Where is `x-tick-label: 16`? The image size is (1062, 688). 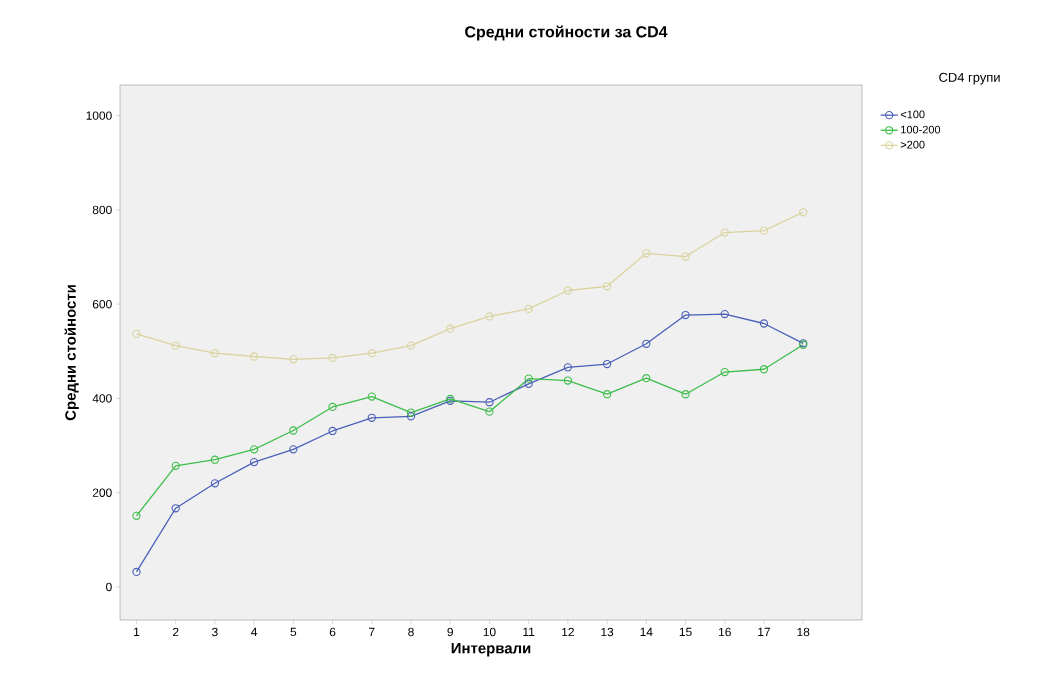 x-tick-label: 16 is located at coordinates (725, 632).